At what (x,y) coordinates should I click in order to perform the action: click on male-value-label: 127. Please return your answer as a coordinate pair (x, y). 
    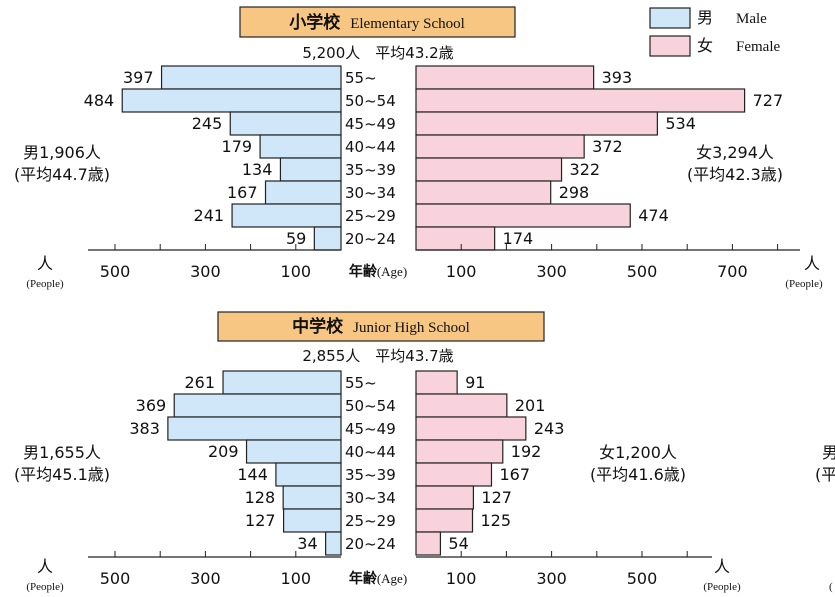
    Looking at the image, I should click on (260, 520).